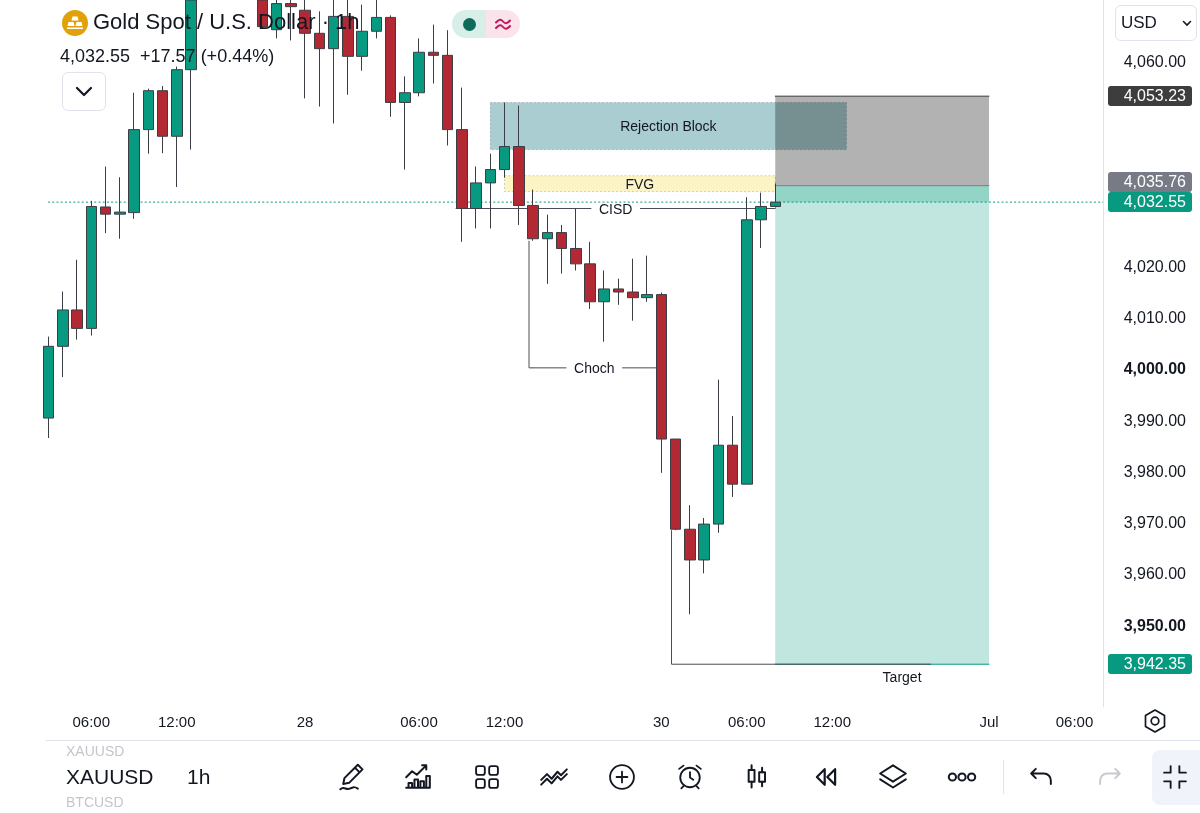  What do you see at coordinates (305, 721) in the screenshot?
I see `x-tick-label: 28` at bounding box center [305, 721].